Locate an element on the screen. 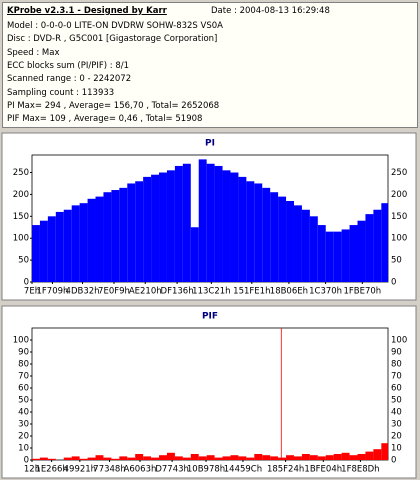 The height and width of the screenshot is (480, 420). x-tick-label: 4DB32h is located at coordinates (83, 292).